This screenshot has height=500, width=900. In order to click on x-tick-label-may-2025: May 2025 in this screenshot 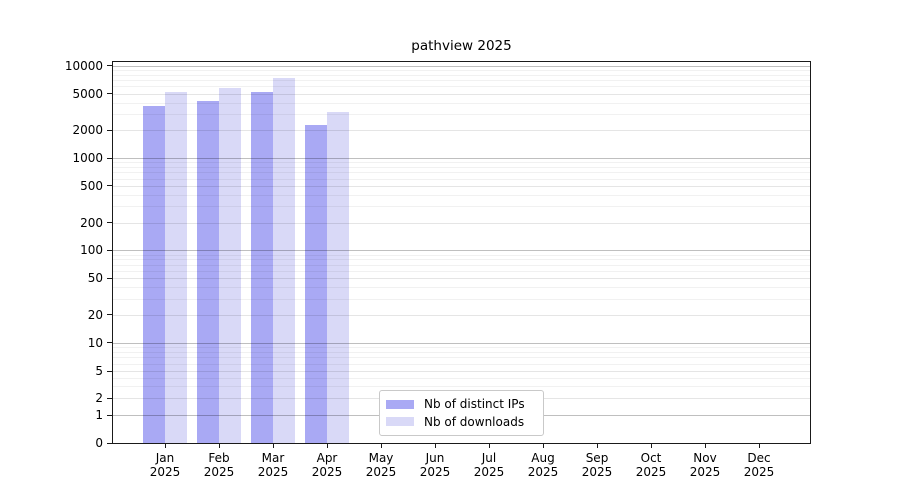, I will do `click(381, 465)`.